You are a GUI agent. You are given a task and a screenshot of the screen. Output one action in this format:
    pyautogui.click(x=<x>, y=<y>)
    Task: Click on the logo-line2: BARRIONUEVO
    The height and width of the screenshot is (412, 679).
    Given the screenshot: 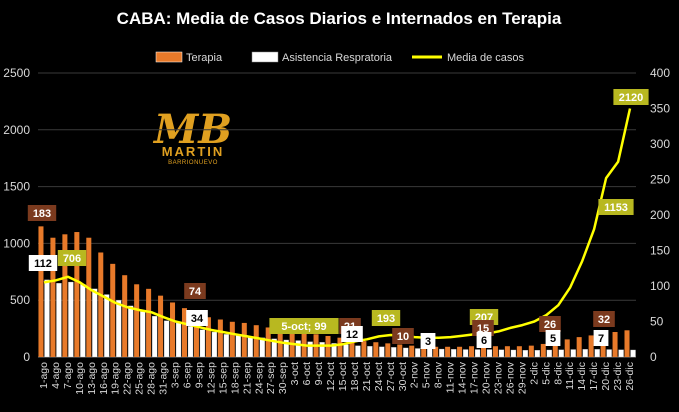 What is the action you would take?
    pyautogui.click(x=193, y=163)
    